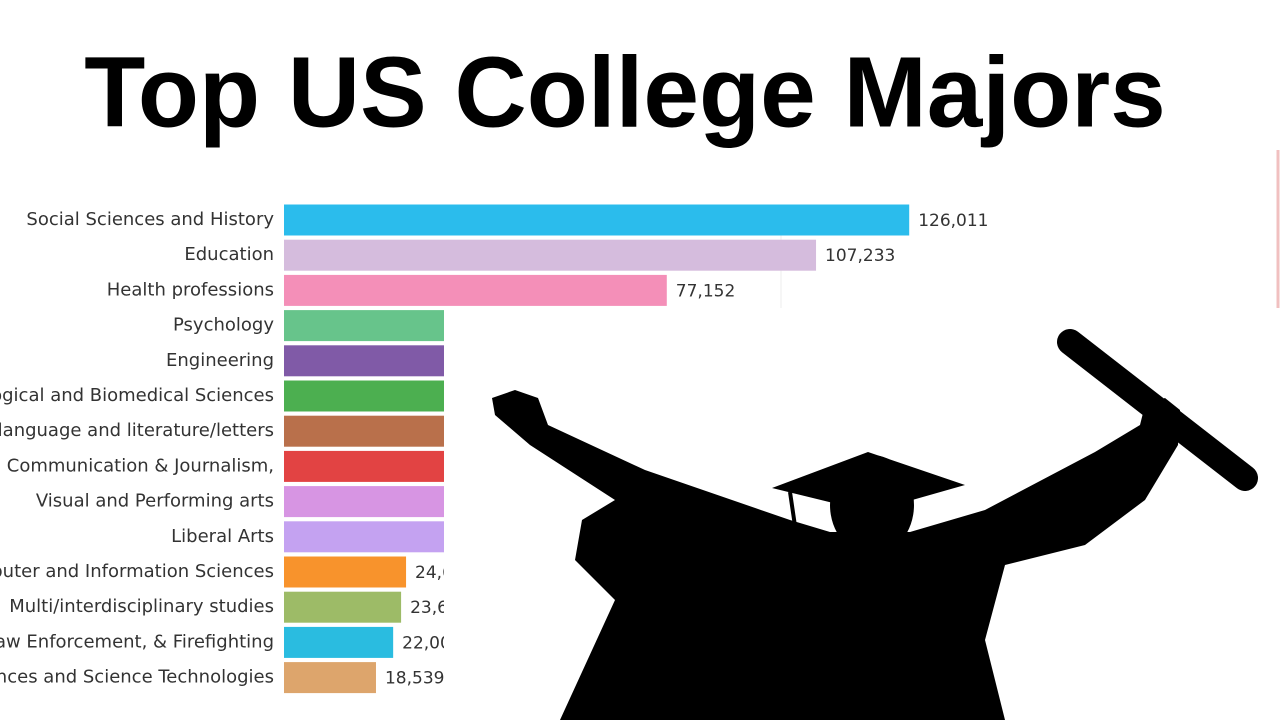 The width and height of the screenshot is (1280, 720). Describe the element at coordinates (795, 526) in the screenshot. I see `tassel` at that location.